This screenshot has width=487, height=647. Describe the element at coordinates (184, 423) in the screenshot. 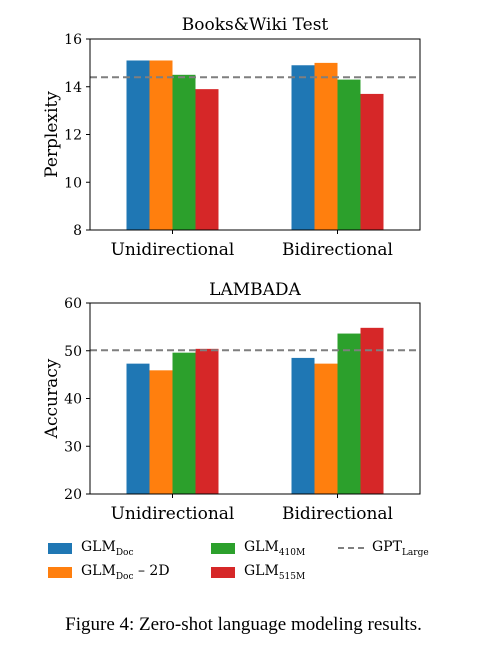

I see `chart2-bar-s3-c1` at that location.